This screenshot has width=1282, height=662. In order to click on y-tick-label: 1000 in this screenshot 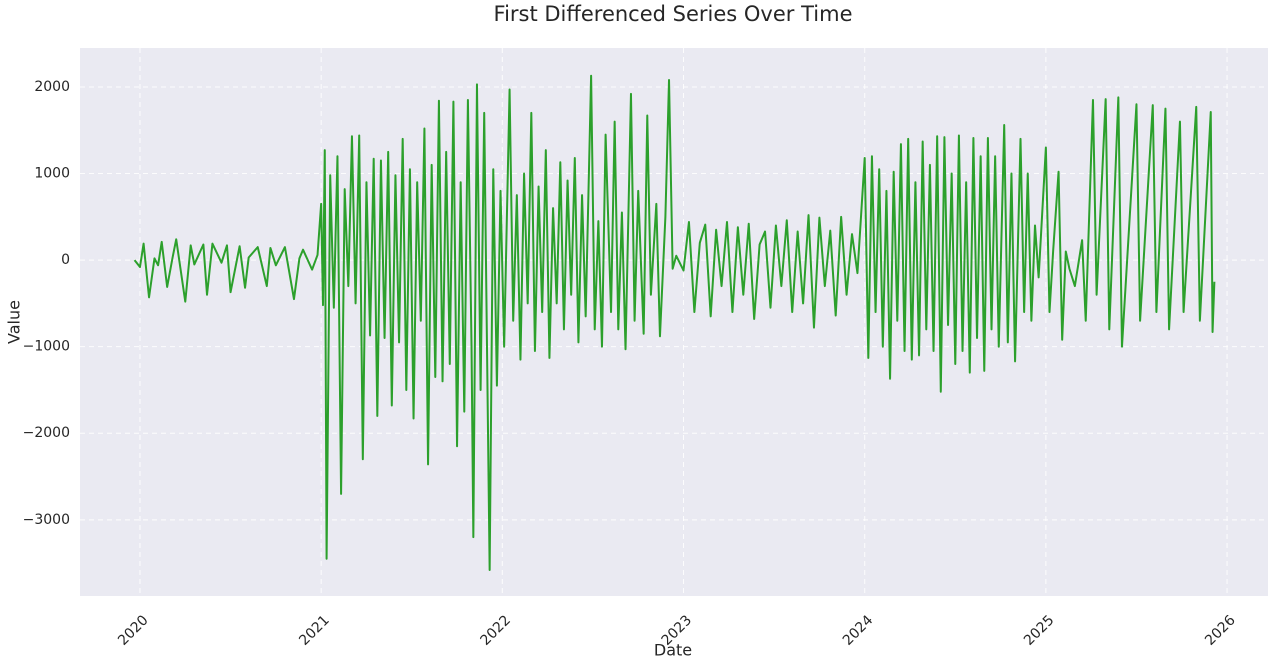, I will do `click(52, 174)`.